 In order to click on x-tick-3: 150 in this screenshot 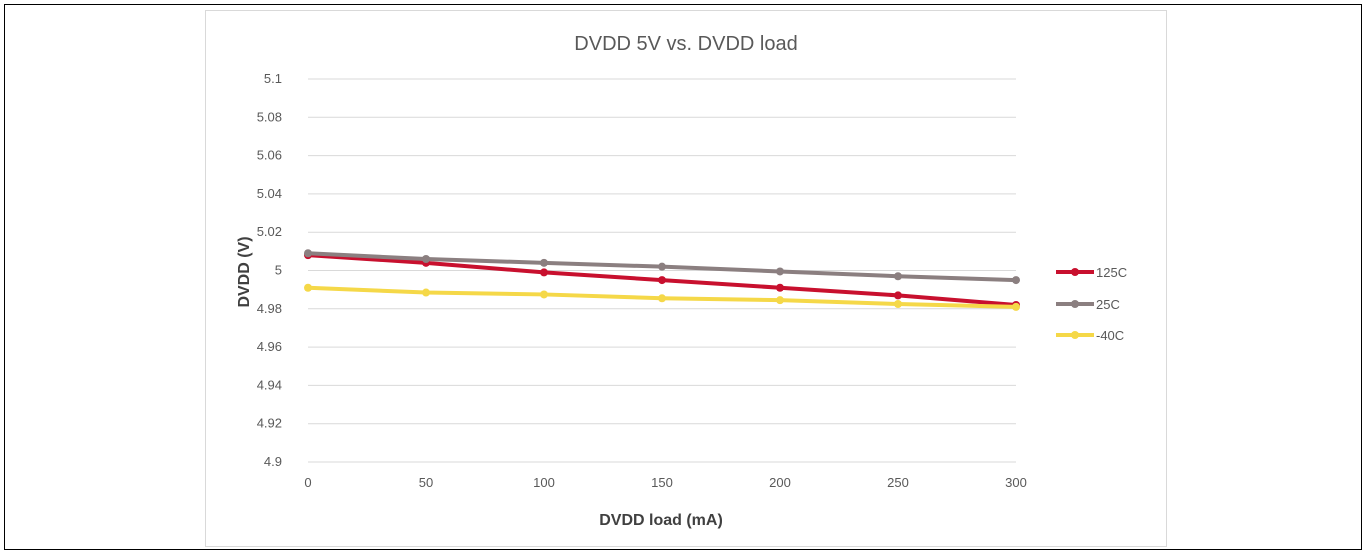, I will do `click(662, 482)`.